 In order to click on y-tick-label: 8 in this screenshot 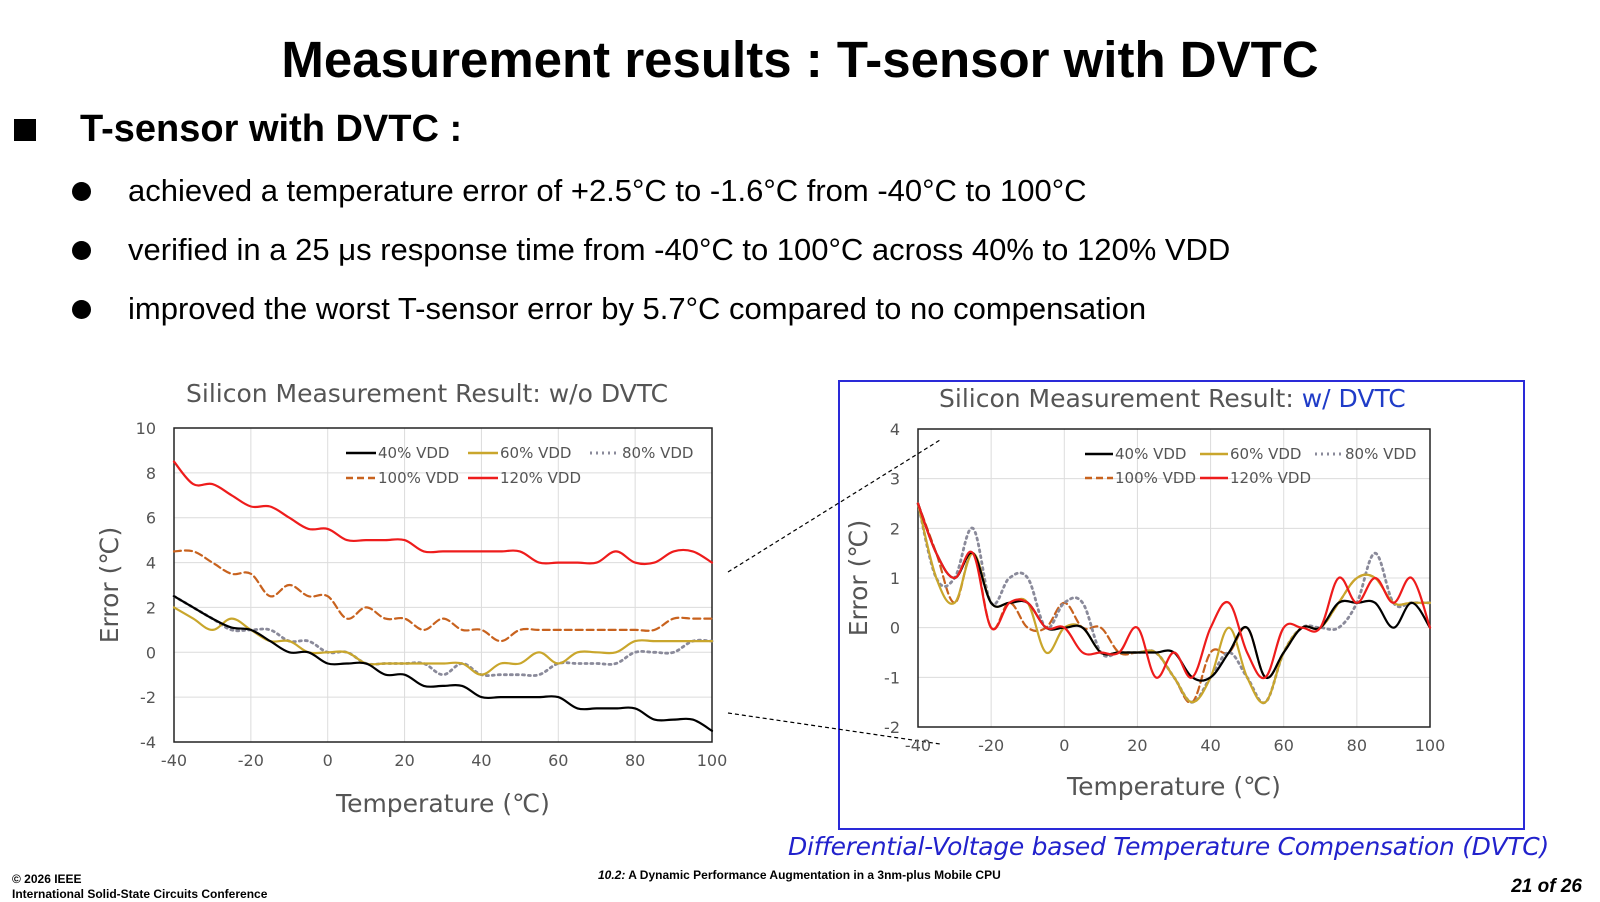, I will do `click(151, 473)`.